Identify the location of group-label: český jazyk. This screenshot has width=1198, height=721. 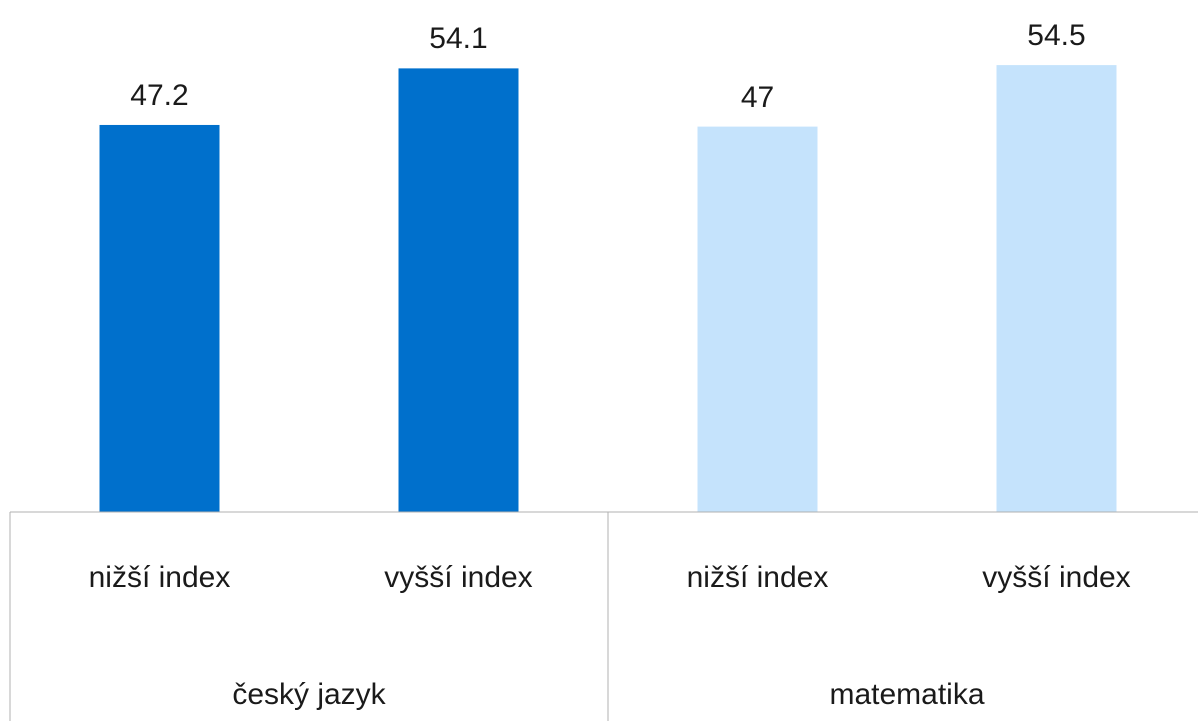
(309, 694).